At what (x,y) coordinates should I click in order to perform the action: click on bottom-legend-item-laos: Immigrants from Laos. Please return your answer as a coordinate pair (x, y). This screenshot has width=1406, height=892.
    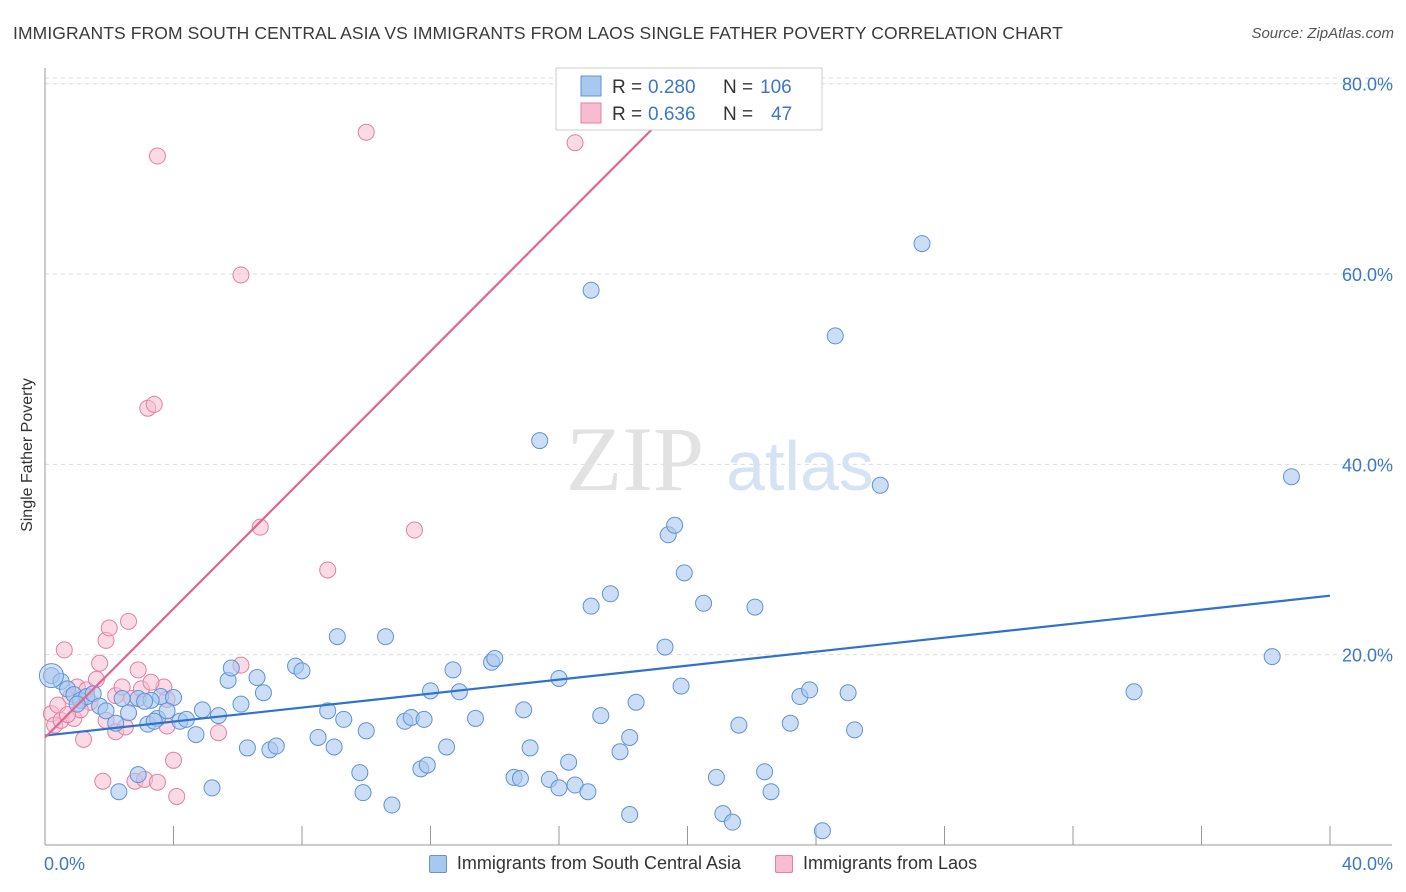
    Looking at the image, I should click on (876, 863).